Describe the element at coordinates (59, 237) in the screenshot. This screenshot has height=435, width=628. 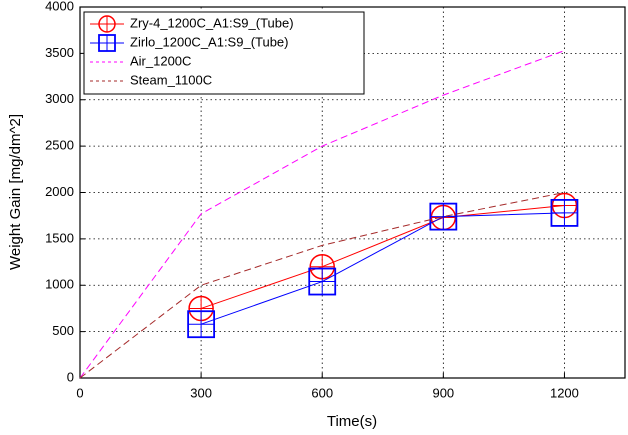
I see `y-tick-label: 1500` at that location.